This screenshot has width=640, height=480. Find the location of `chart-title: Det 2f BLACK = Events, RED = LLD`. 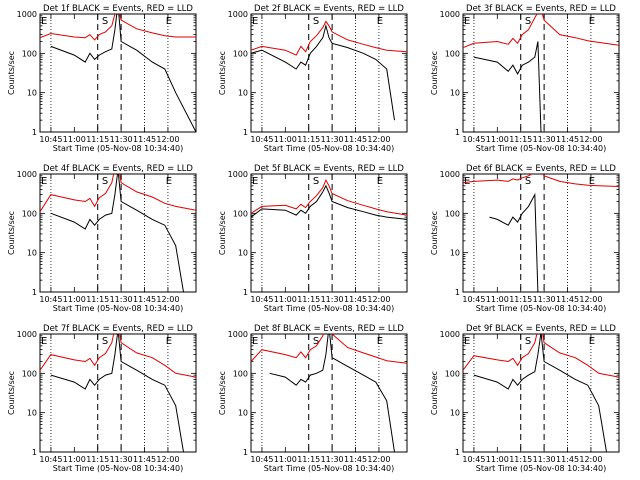

chart-title: Det 2f BLACK = Events, RED = LLD is located at coordinates (329, 9).